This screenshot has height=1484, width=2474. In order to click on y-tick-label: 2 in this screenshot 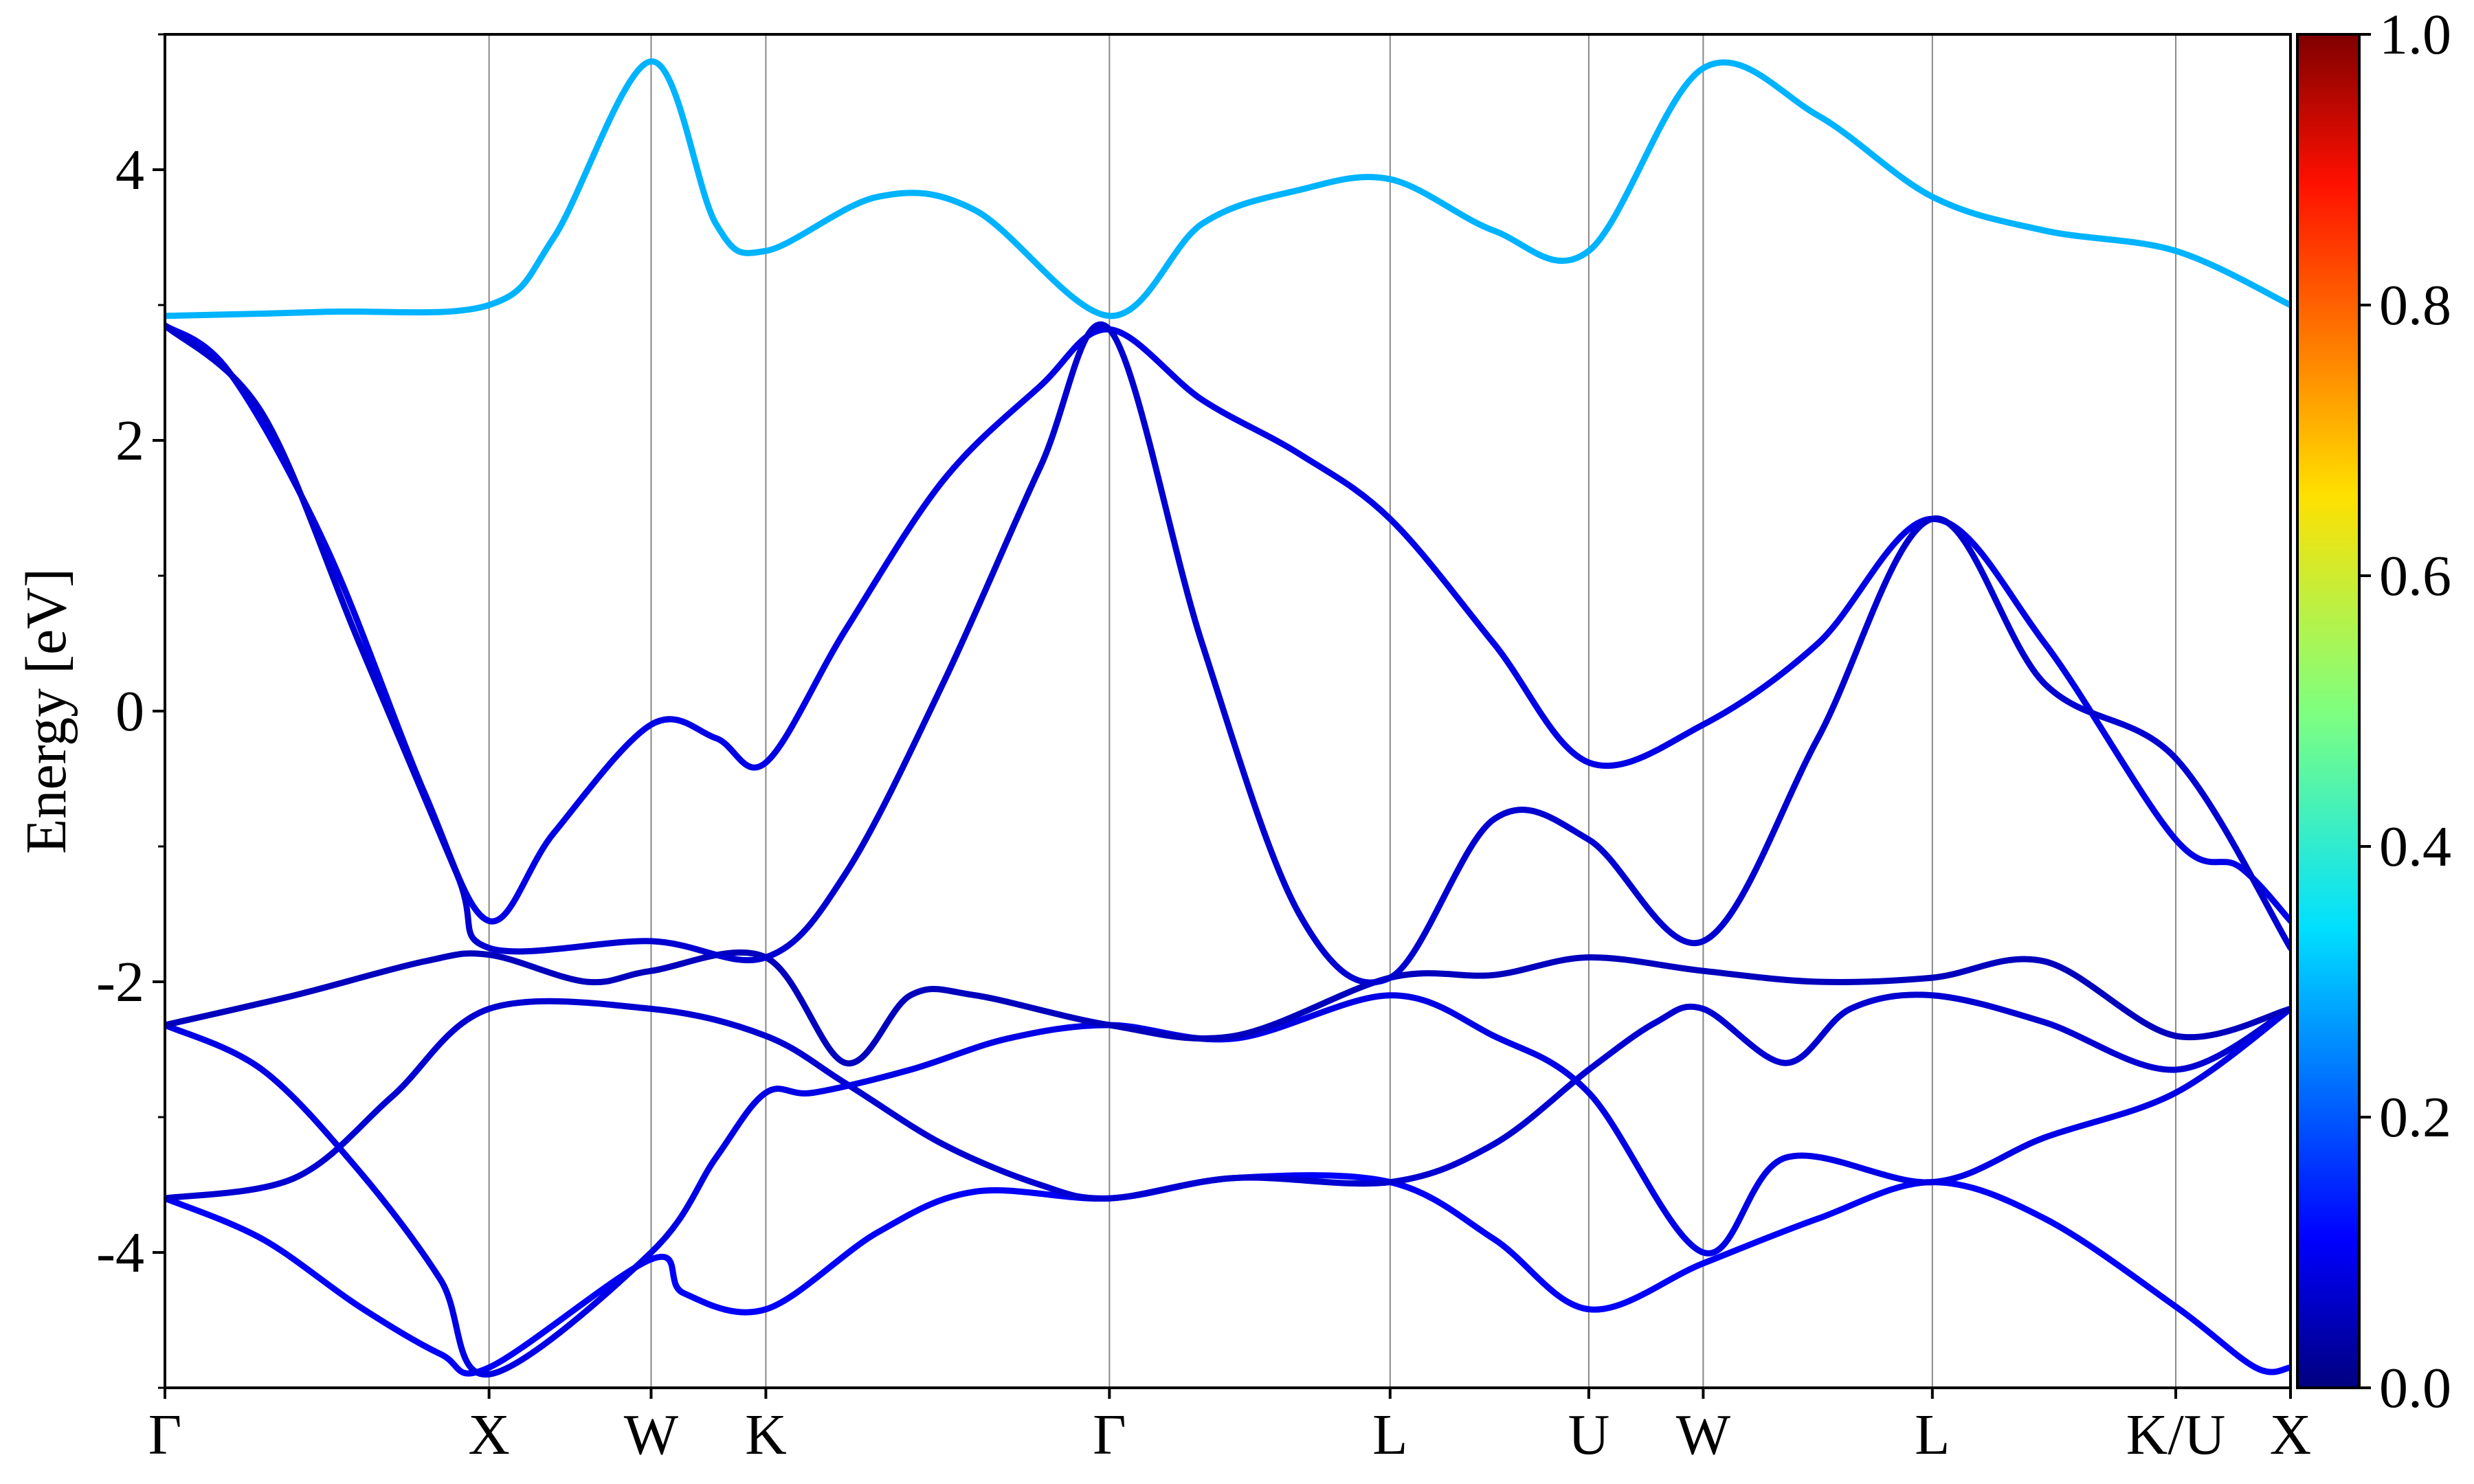, I will do `click(129, 441)`.